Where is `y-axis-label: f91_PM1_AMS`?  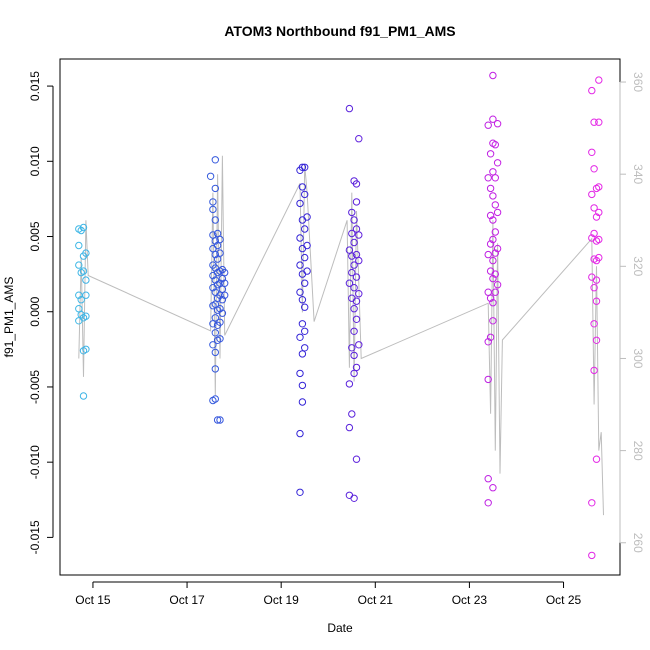
y-axis-label: f91_PM1_AMS is located at coordinates (9, 317).